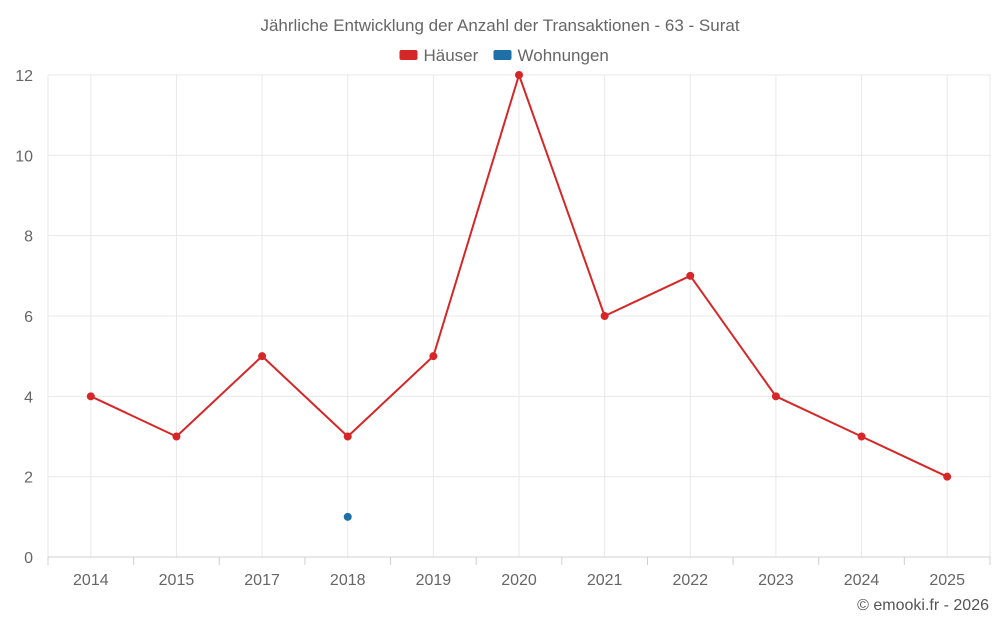 The width and height of the screenshot is (1000, 625). I want to click on y-tick-label: 8, so click(28, 237).